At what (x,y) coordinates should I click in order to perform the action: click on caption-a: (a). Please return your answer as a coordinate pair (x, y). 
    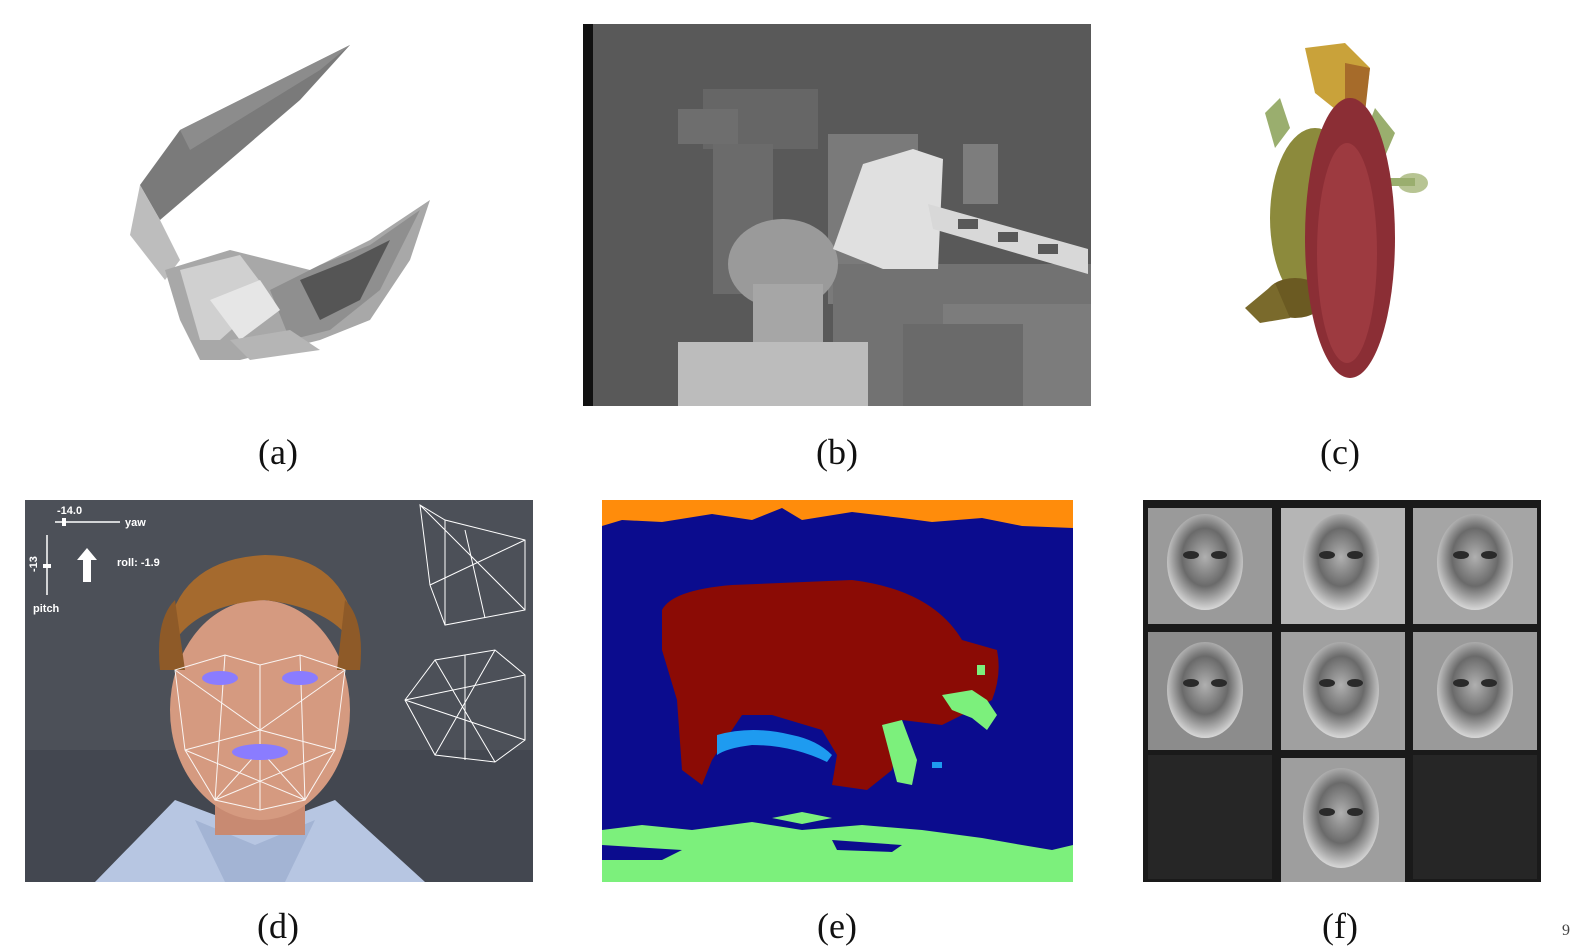
    Looking at the image, I should click on (278, 452).